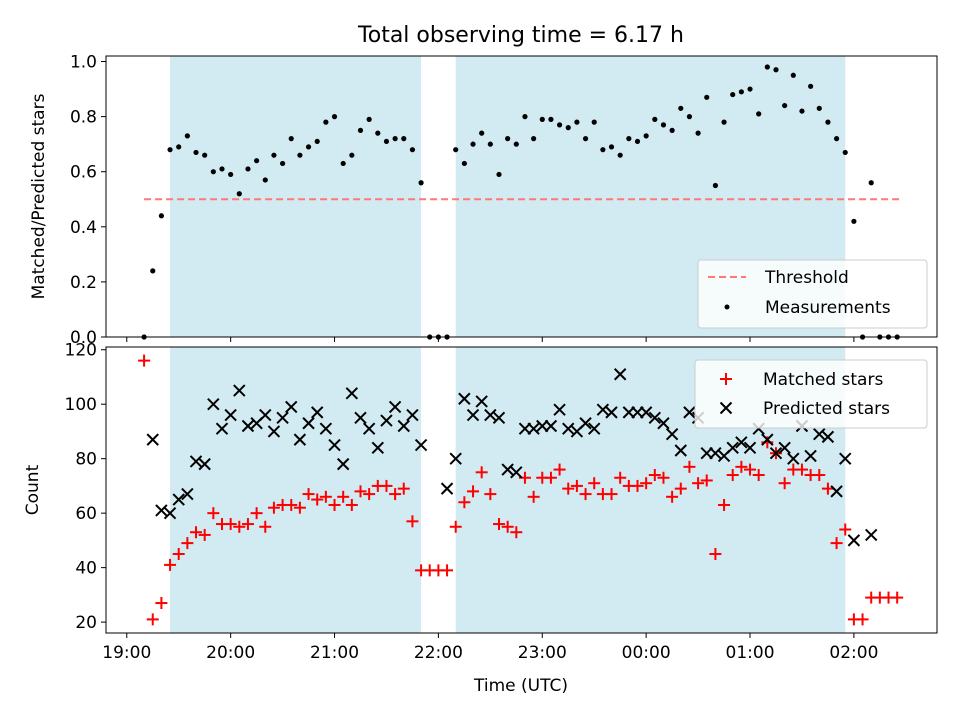 The width and height of the screenshot is (960, 720). I want to click on top-y-tick-label: 0.8, so click(83, 118).